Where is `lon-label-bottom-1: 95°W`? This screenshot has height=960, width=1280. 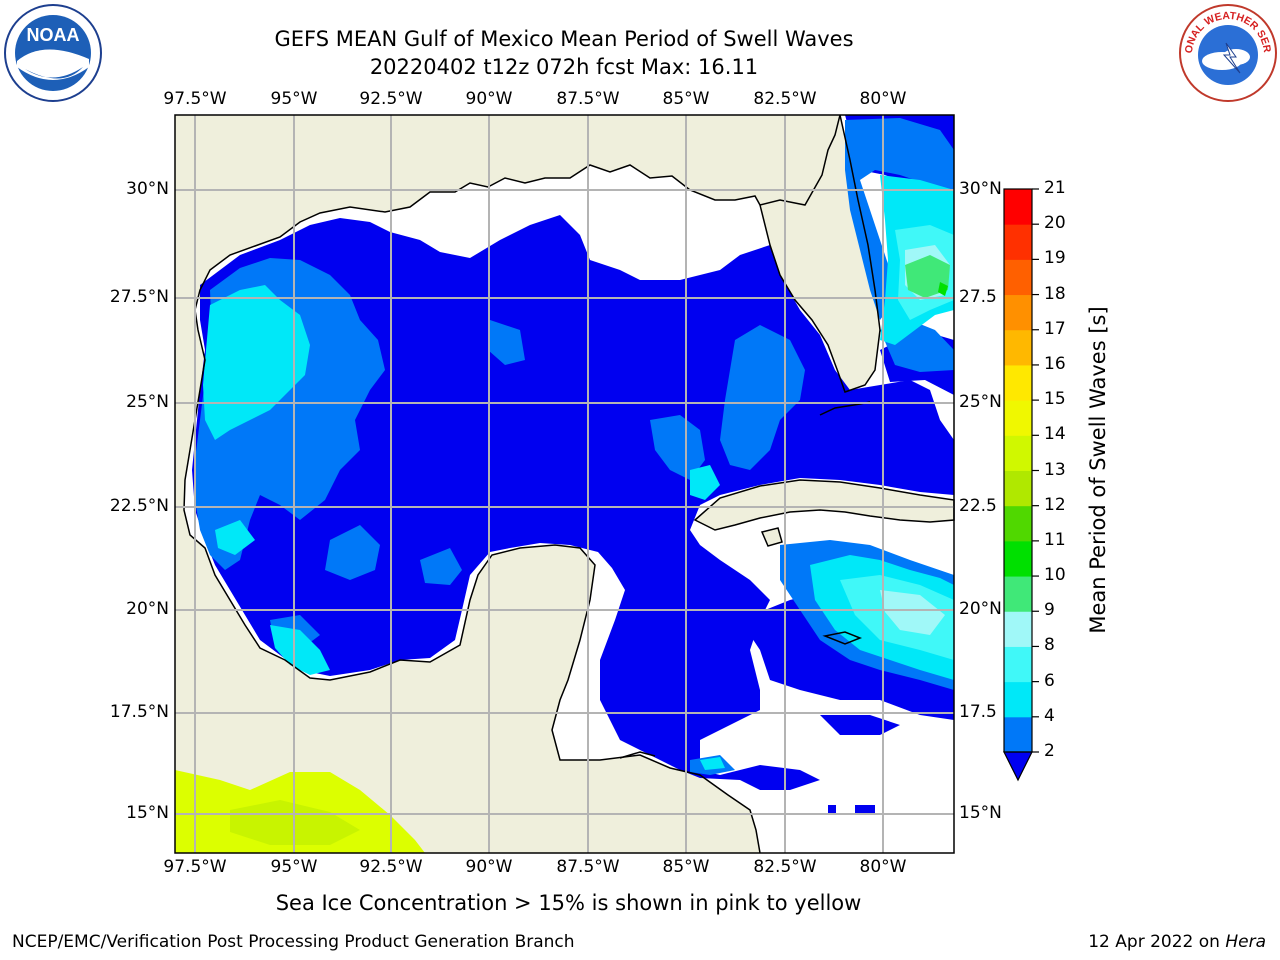
lon-label-bottom-1: 95°W is located at coordinates (294, 867).